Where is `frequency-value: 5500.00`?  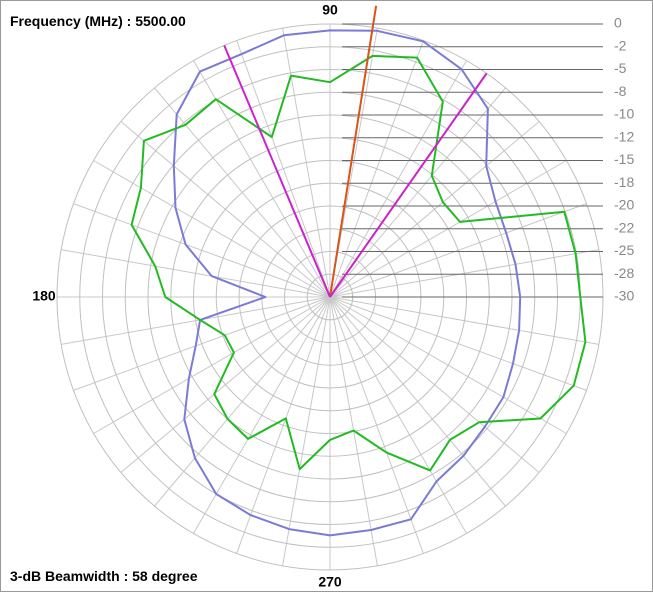 frequency-value: 5500.00 is located at coordinates (160, 21).